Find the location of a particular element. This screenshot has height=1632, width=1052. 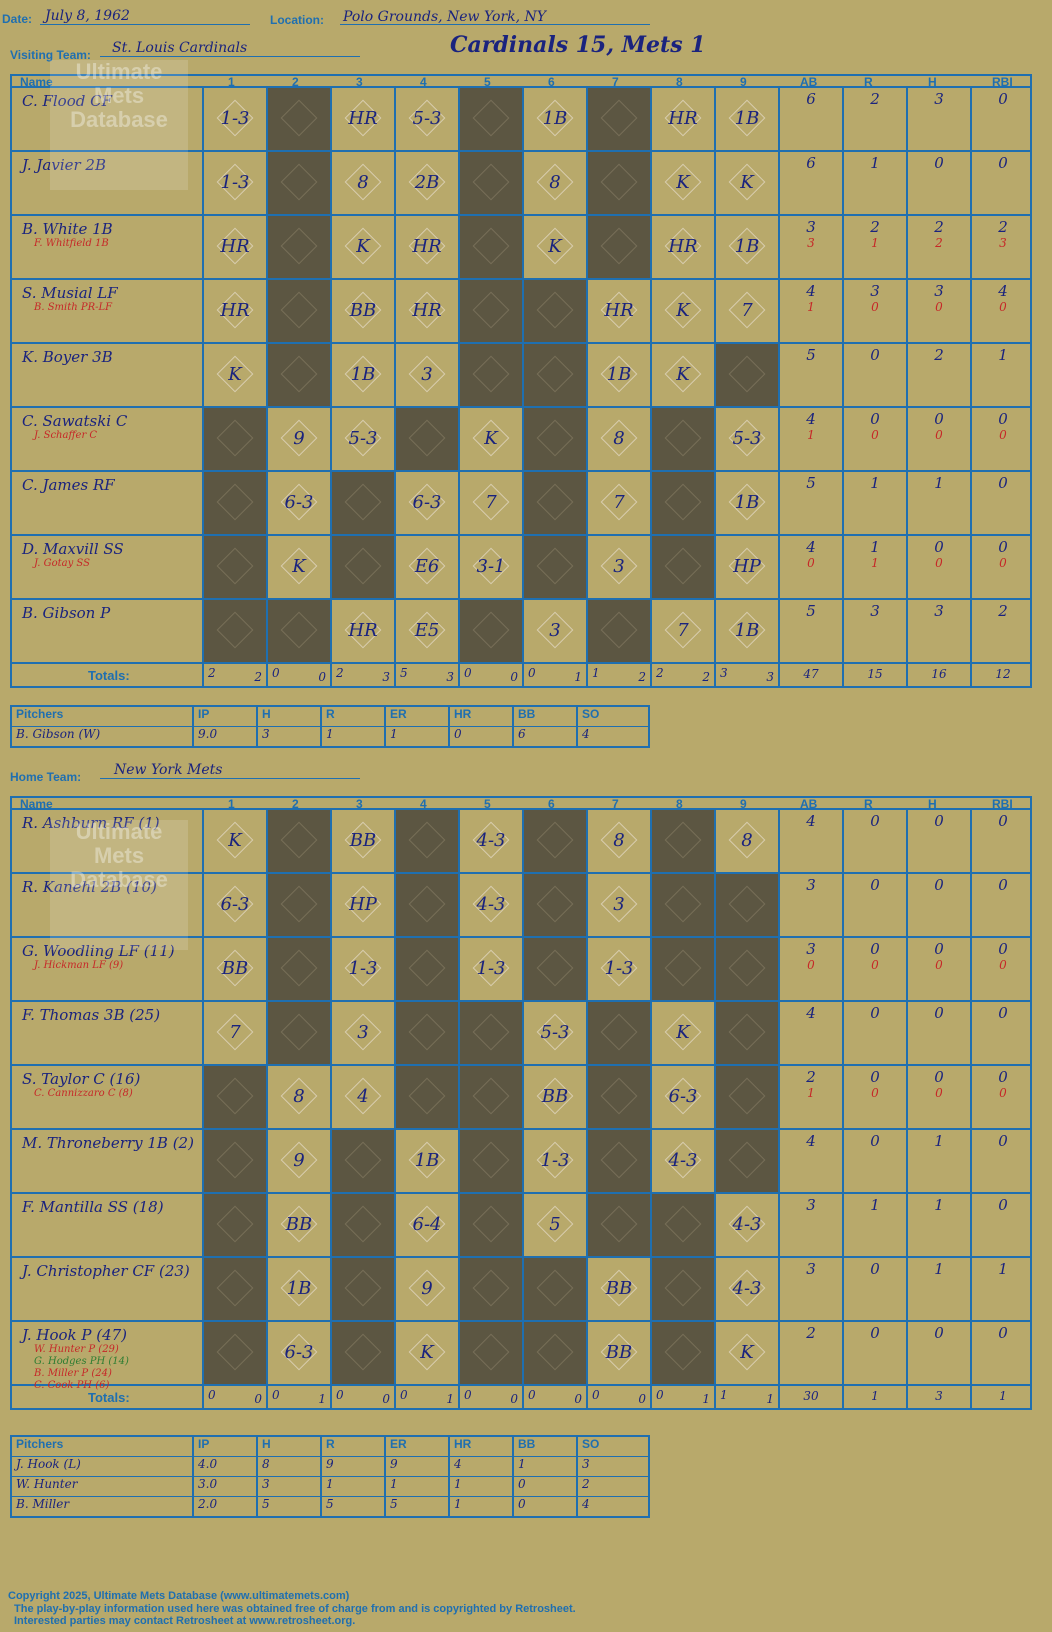

pitcher-cell: 8 is located at coordinates (288, 1466).